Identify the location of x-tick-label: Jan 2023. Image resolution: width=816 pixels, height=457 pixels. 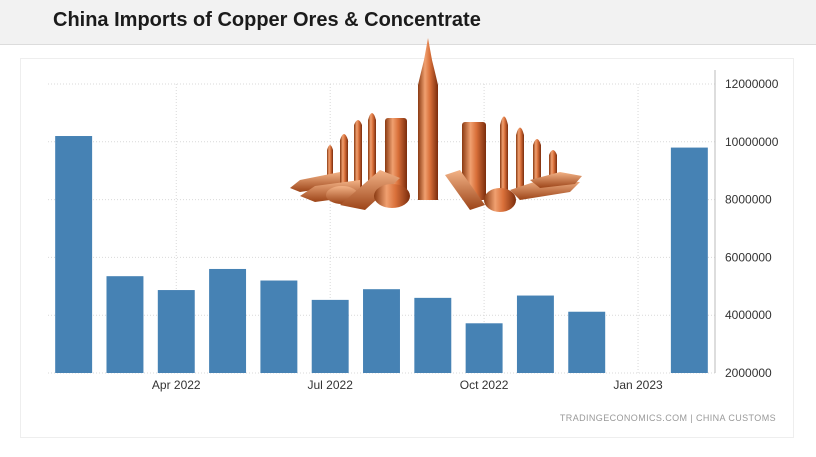
(638, 385).